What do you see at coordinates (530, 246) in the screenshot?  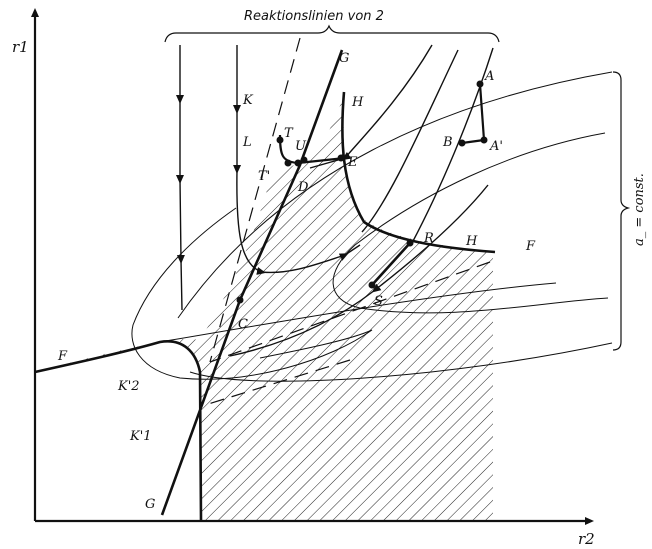 I see `label-f-right: F` at bounding box center [530, 246].